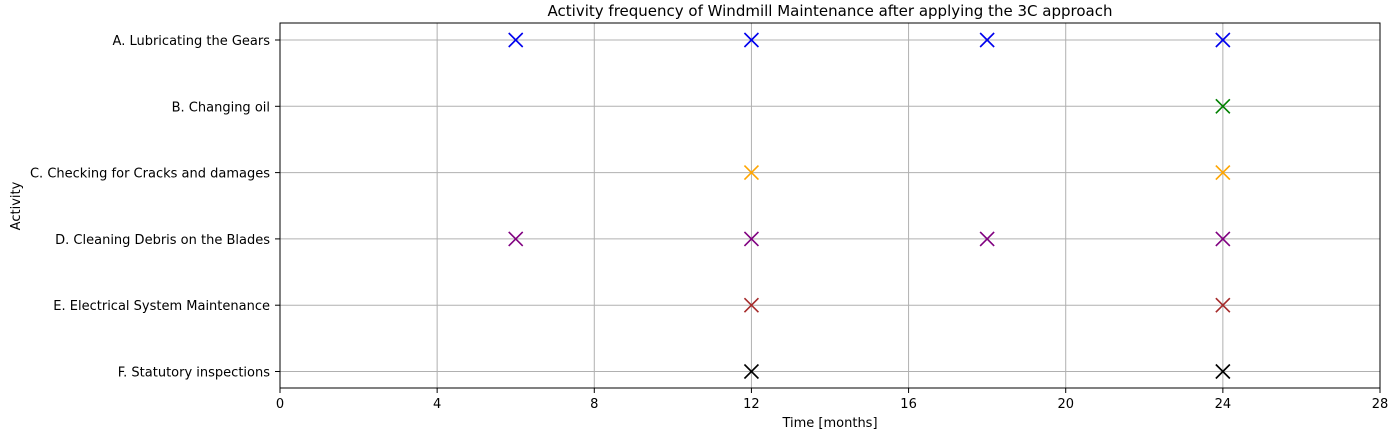 This screenshot has height=439, width=1394. What do you see at coordinates (594, 404) in the screenshot?
I see `x-tick-label: 8` at bounding box center [594, 404].